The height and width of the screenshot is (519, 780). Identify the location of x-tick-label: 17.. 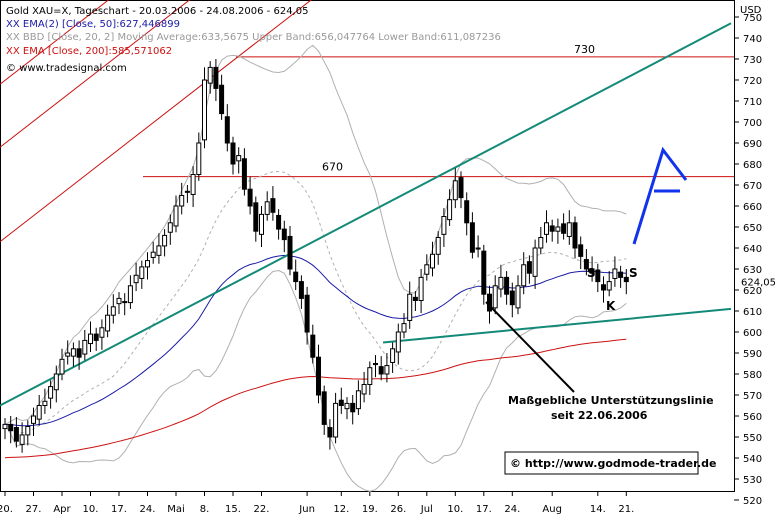
(484, 509).